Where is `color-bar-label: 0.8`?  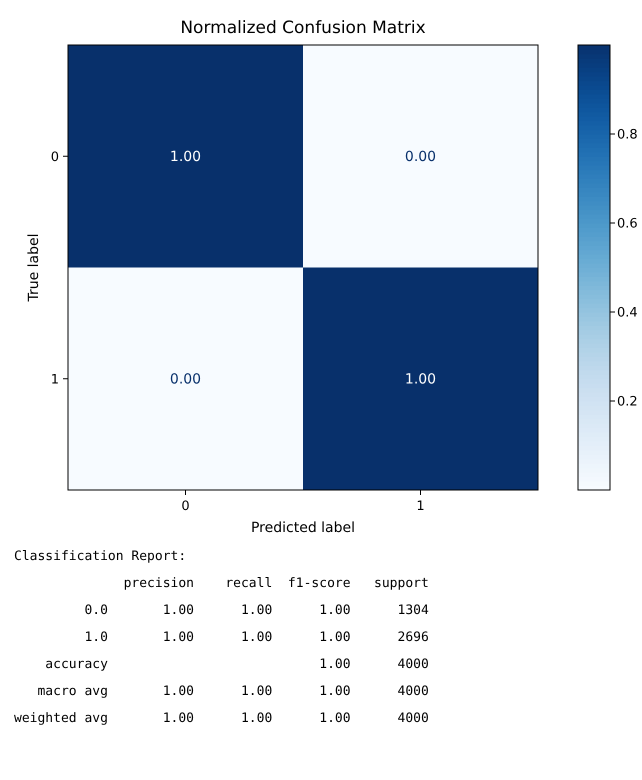 color-bar-label: 0.8 is located at coordinates (627, 135).